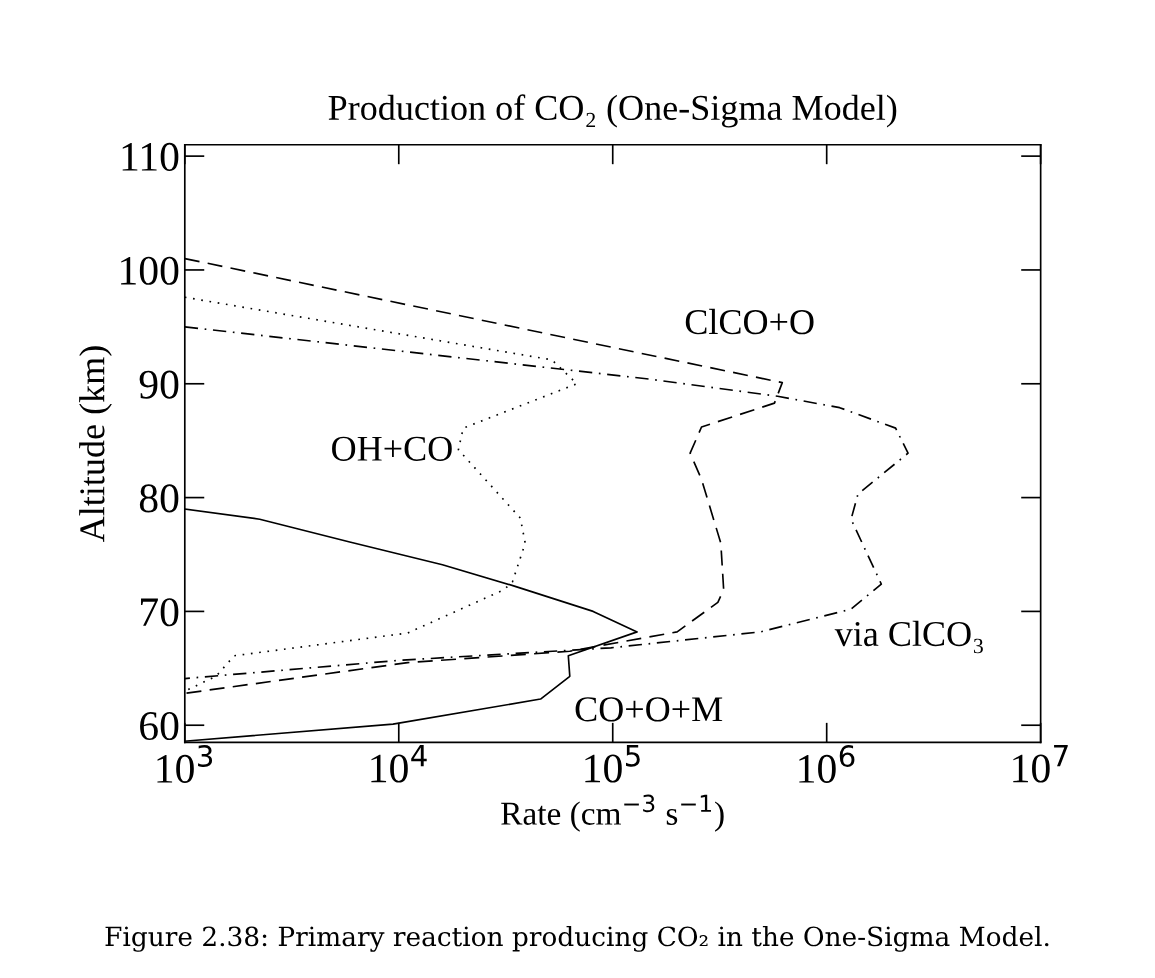 The width and height of the screenshot is (1155, 978). What do you see at coordinates (577, 938) in the screenshot?
I see `caption: Figure 2.38: Primary reaction producing CO₂ in the One-Sigma Model.` at bounding box center [577, 938].